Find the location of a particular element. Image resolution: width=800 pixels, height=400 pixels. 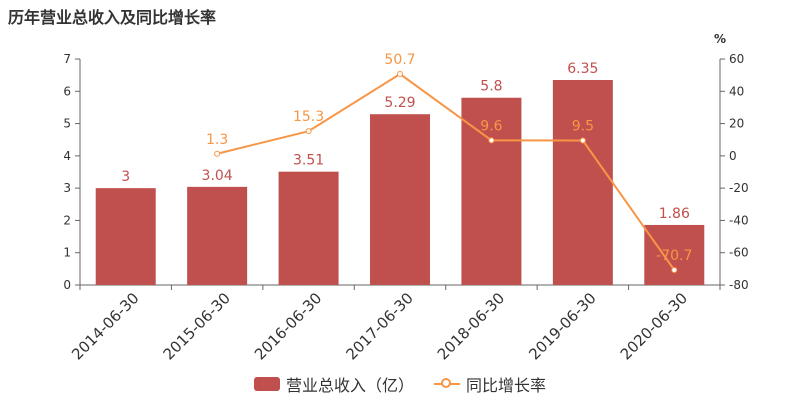

growth-value-label: 9.5 is located at coordinates (583, 127).